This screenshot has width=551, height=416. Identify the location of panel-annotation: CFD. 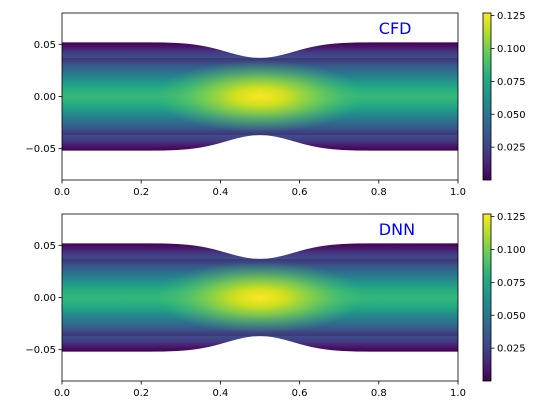
(395, 28).